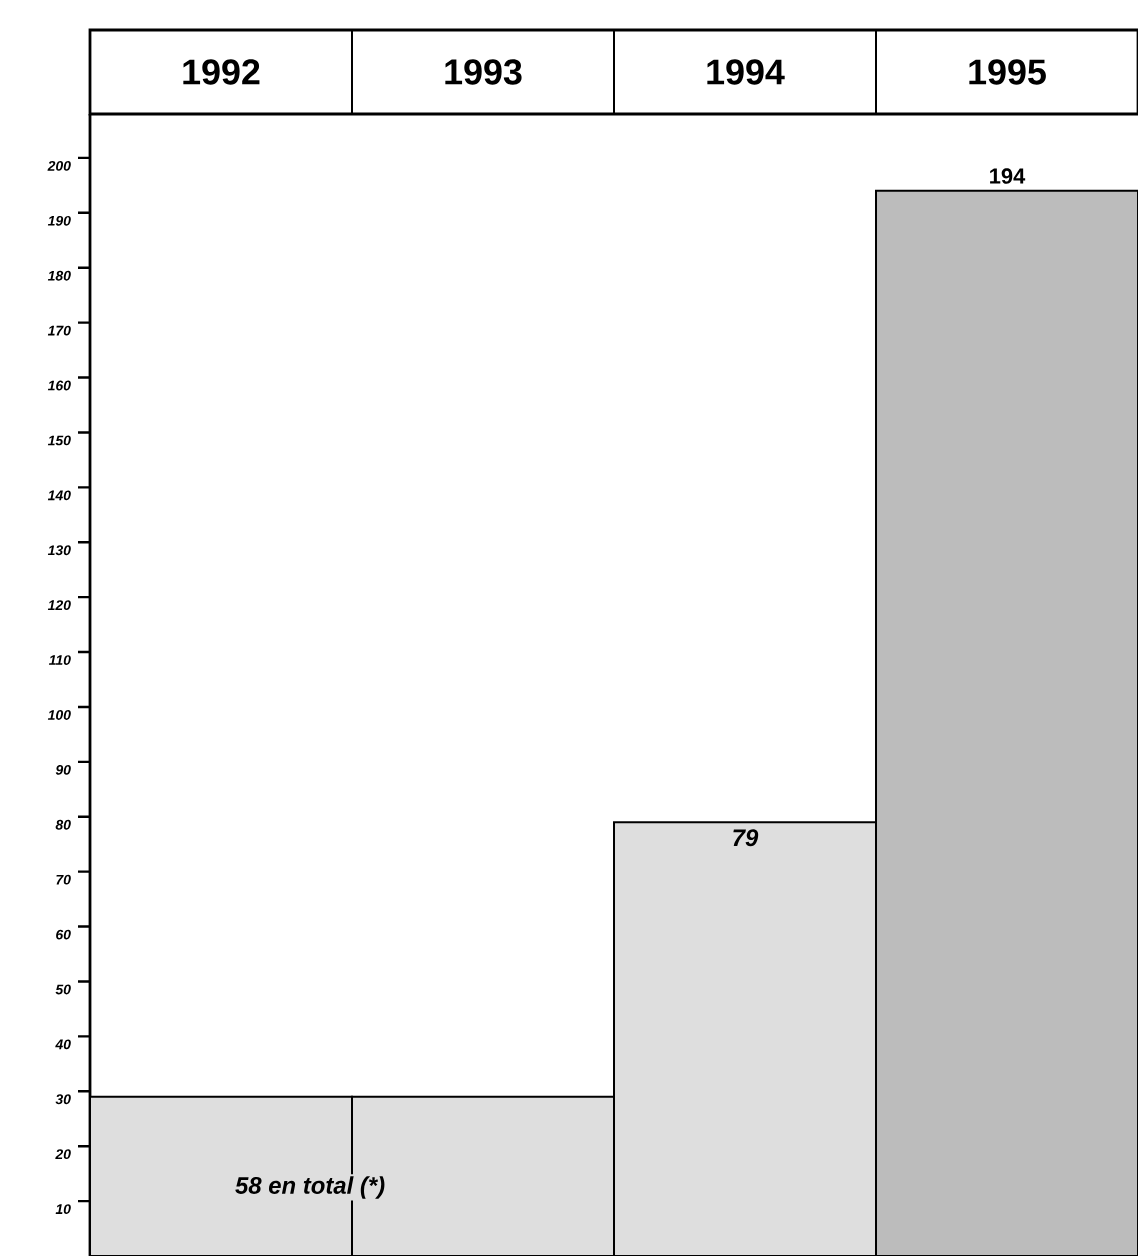 Image resolution: width=1138 pixels, height=1256 pixels. I want to click on x-tick-label: 1995, so click(1007, 72).